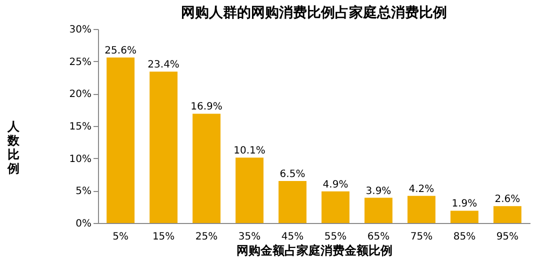 This screenshot has height=274, width=548. I want to click on x-tick-label: 75%, so click(421, 237).